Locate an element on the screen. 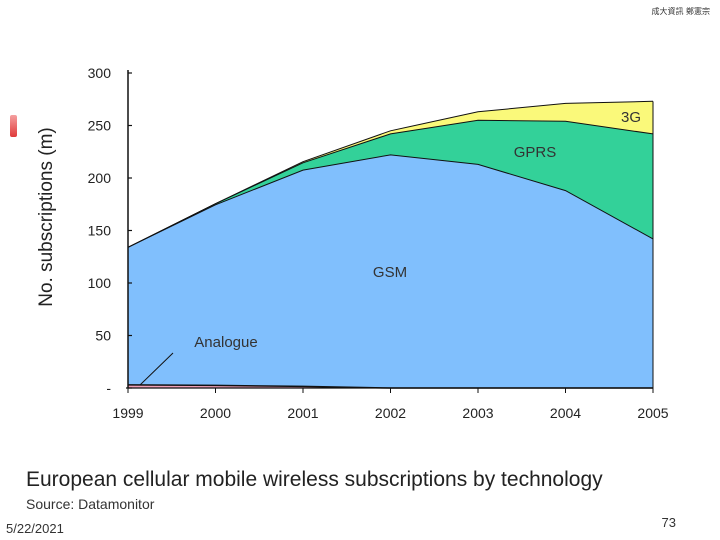  x-tick-label: 2000 is located at coordinates (215, 413).